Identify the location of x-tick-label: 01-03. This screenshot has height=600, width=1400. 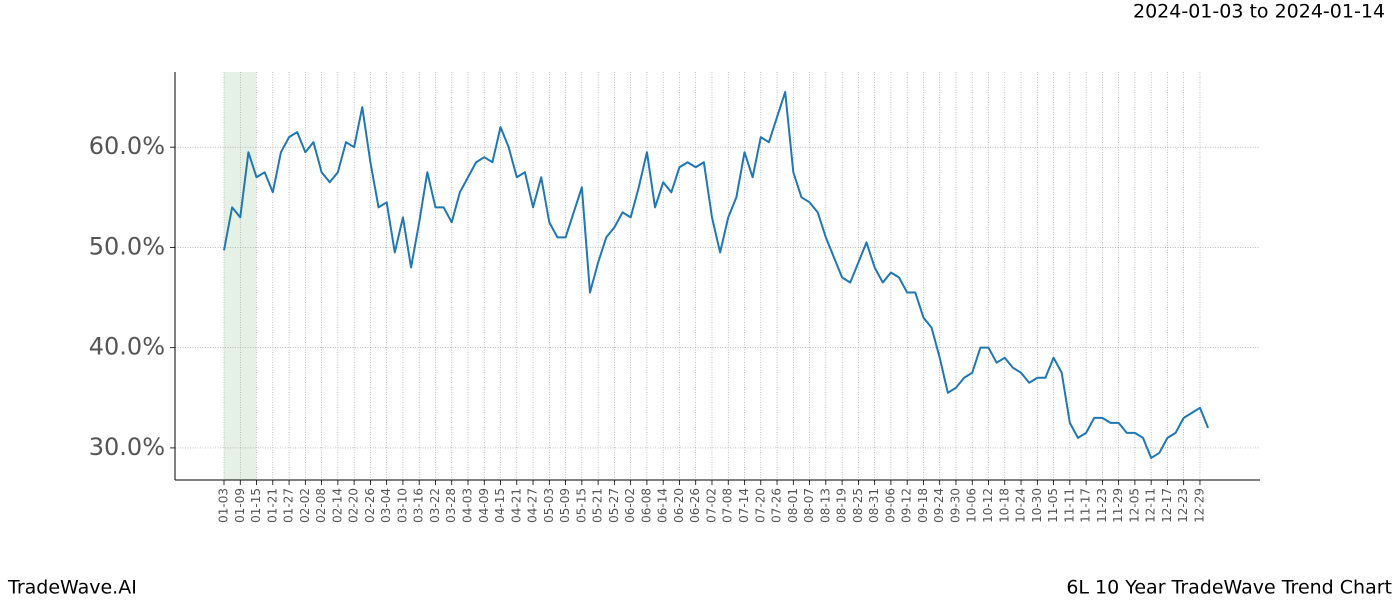
(224, 505).